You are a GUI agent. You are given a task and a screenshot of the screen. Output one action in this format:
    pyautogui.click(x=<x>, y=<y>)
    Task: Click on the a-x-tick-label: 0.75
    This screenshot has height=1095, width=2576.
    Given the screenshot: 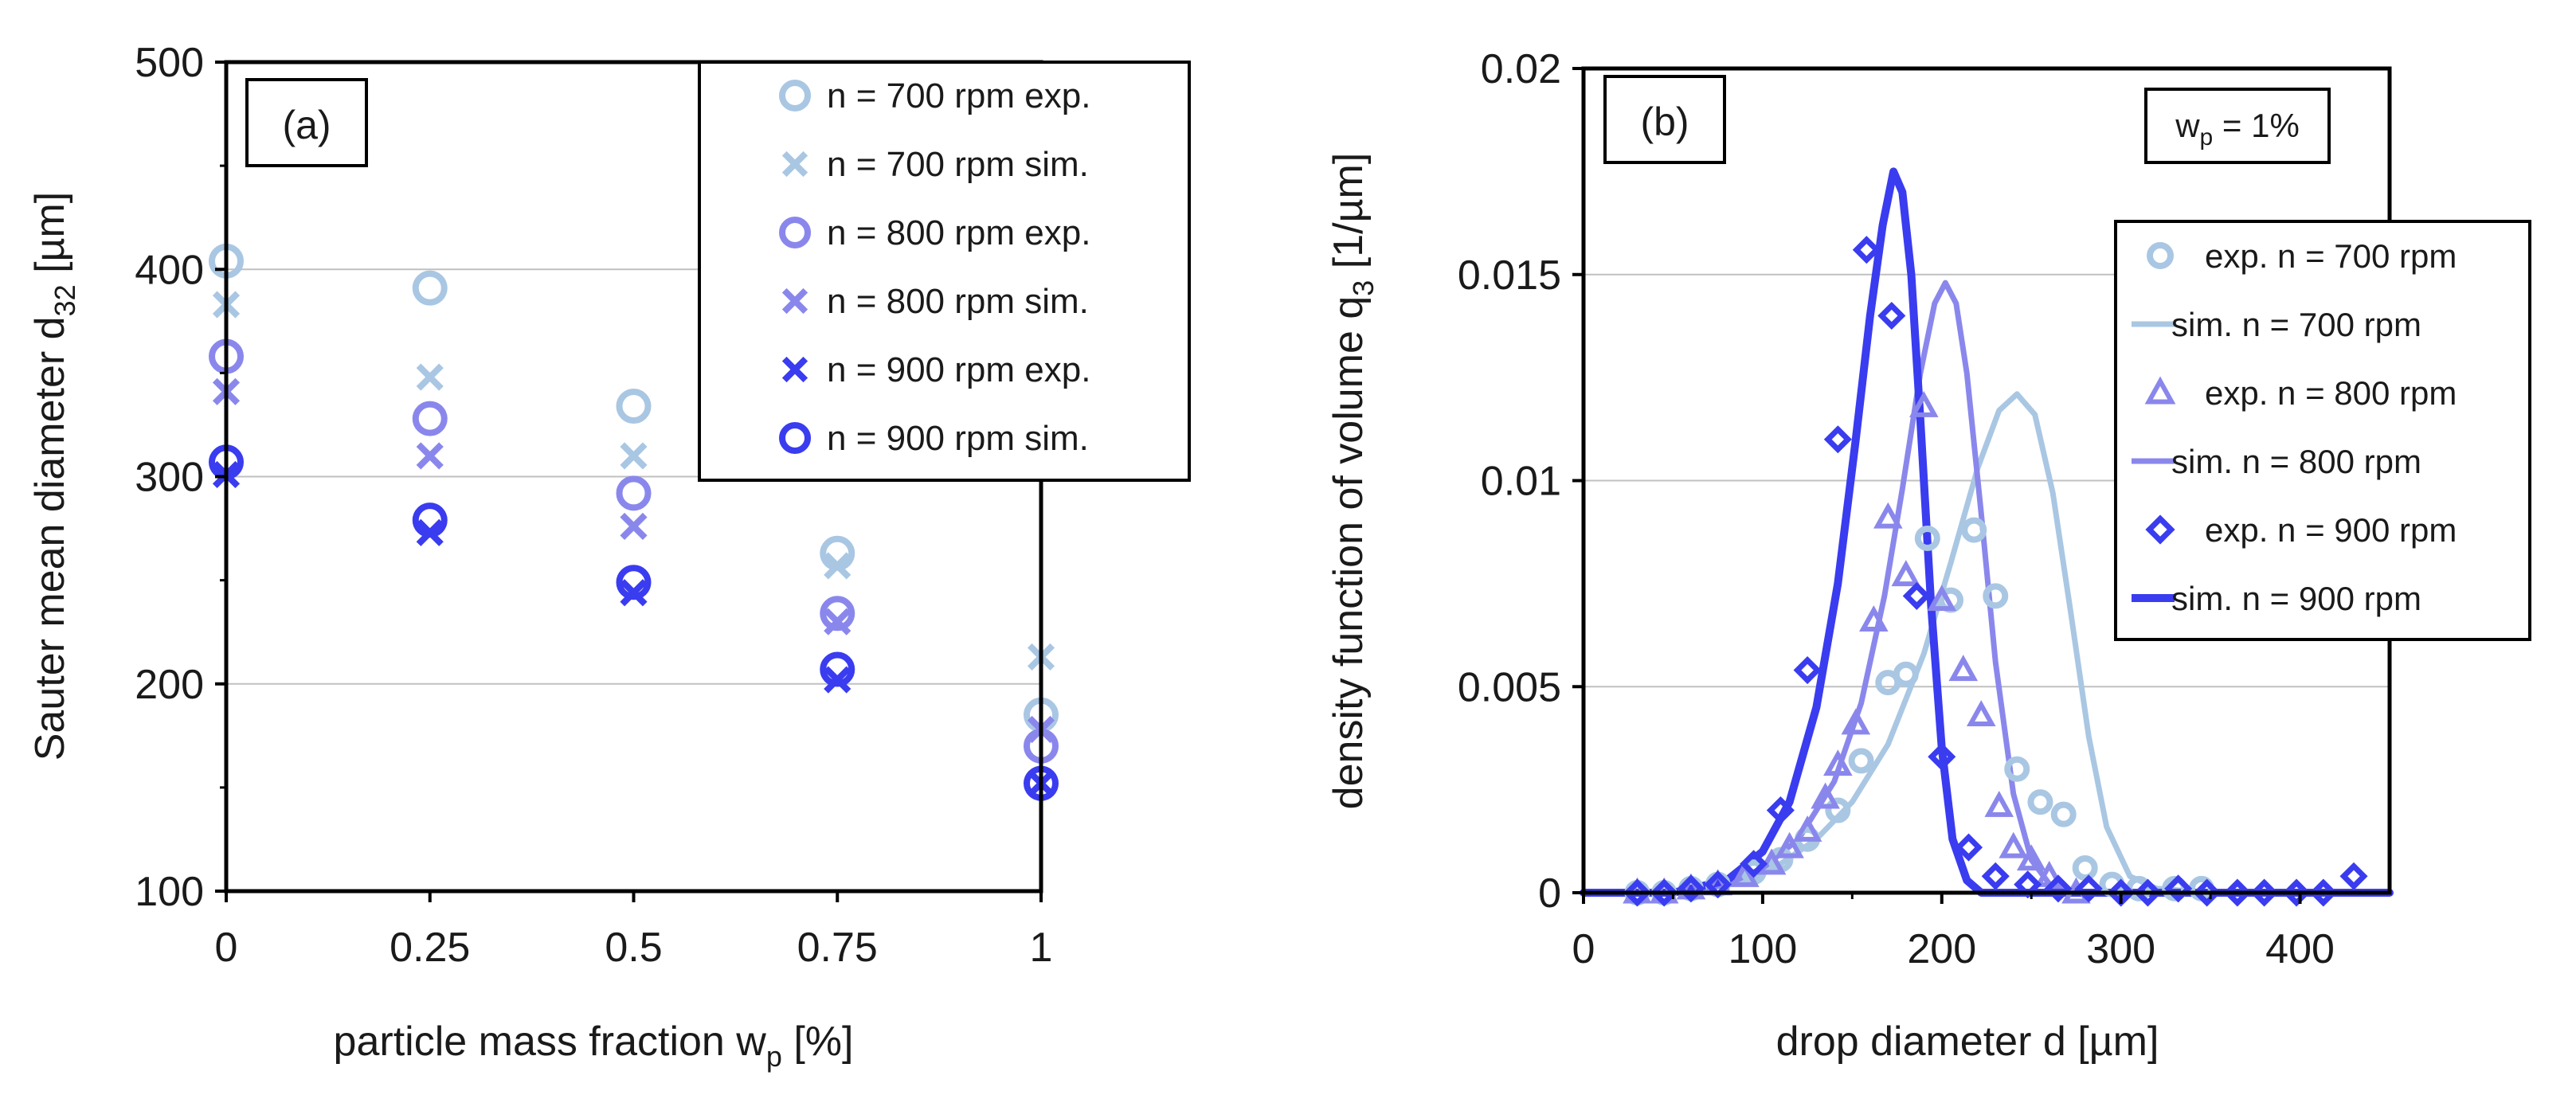 What is the action you would take?
    pyautogui.click(x=837, y=948)
    